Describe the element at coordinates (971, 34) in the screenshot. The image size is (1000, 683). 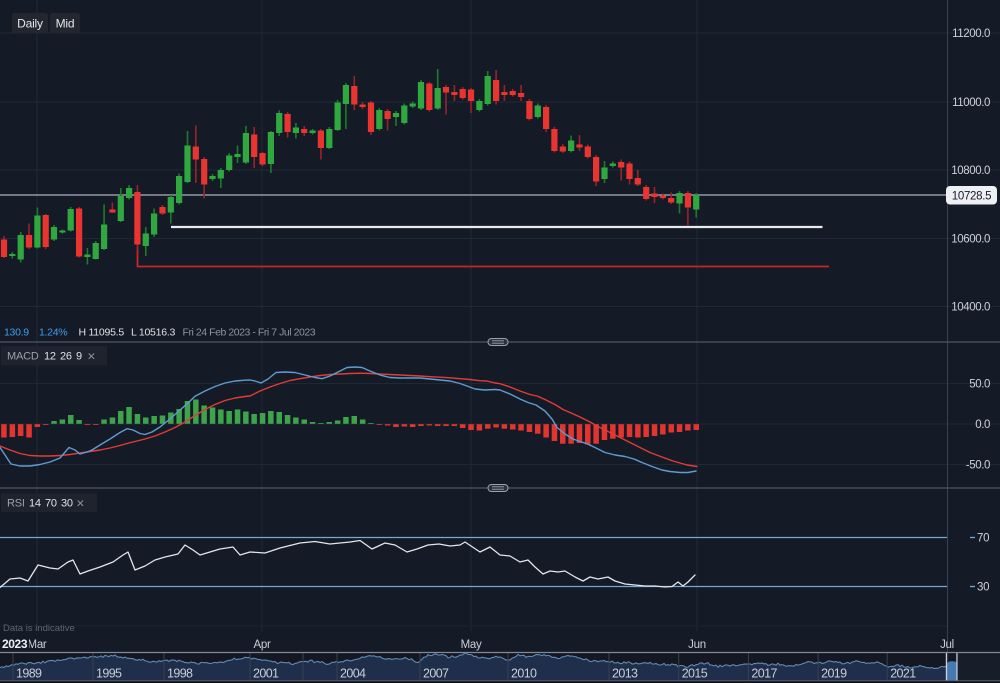
I see `svg-text: 11200.0` at that location.